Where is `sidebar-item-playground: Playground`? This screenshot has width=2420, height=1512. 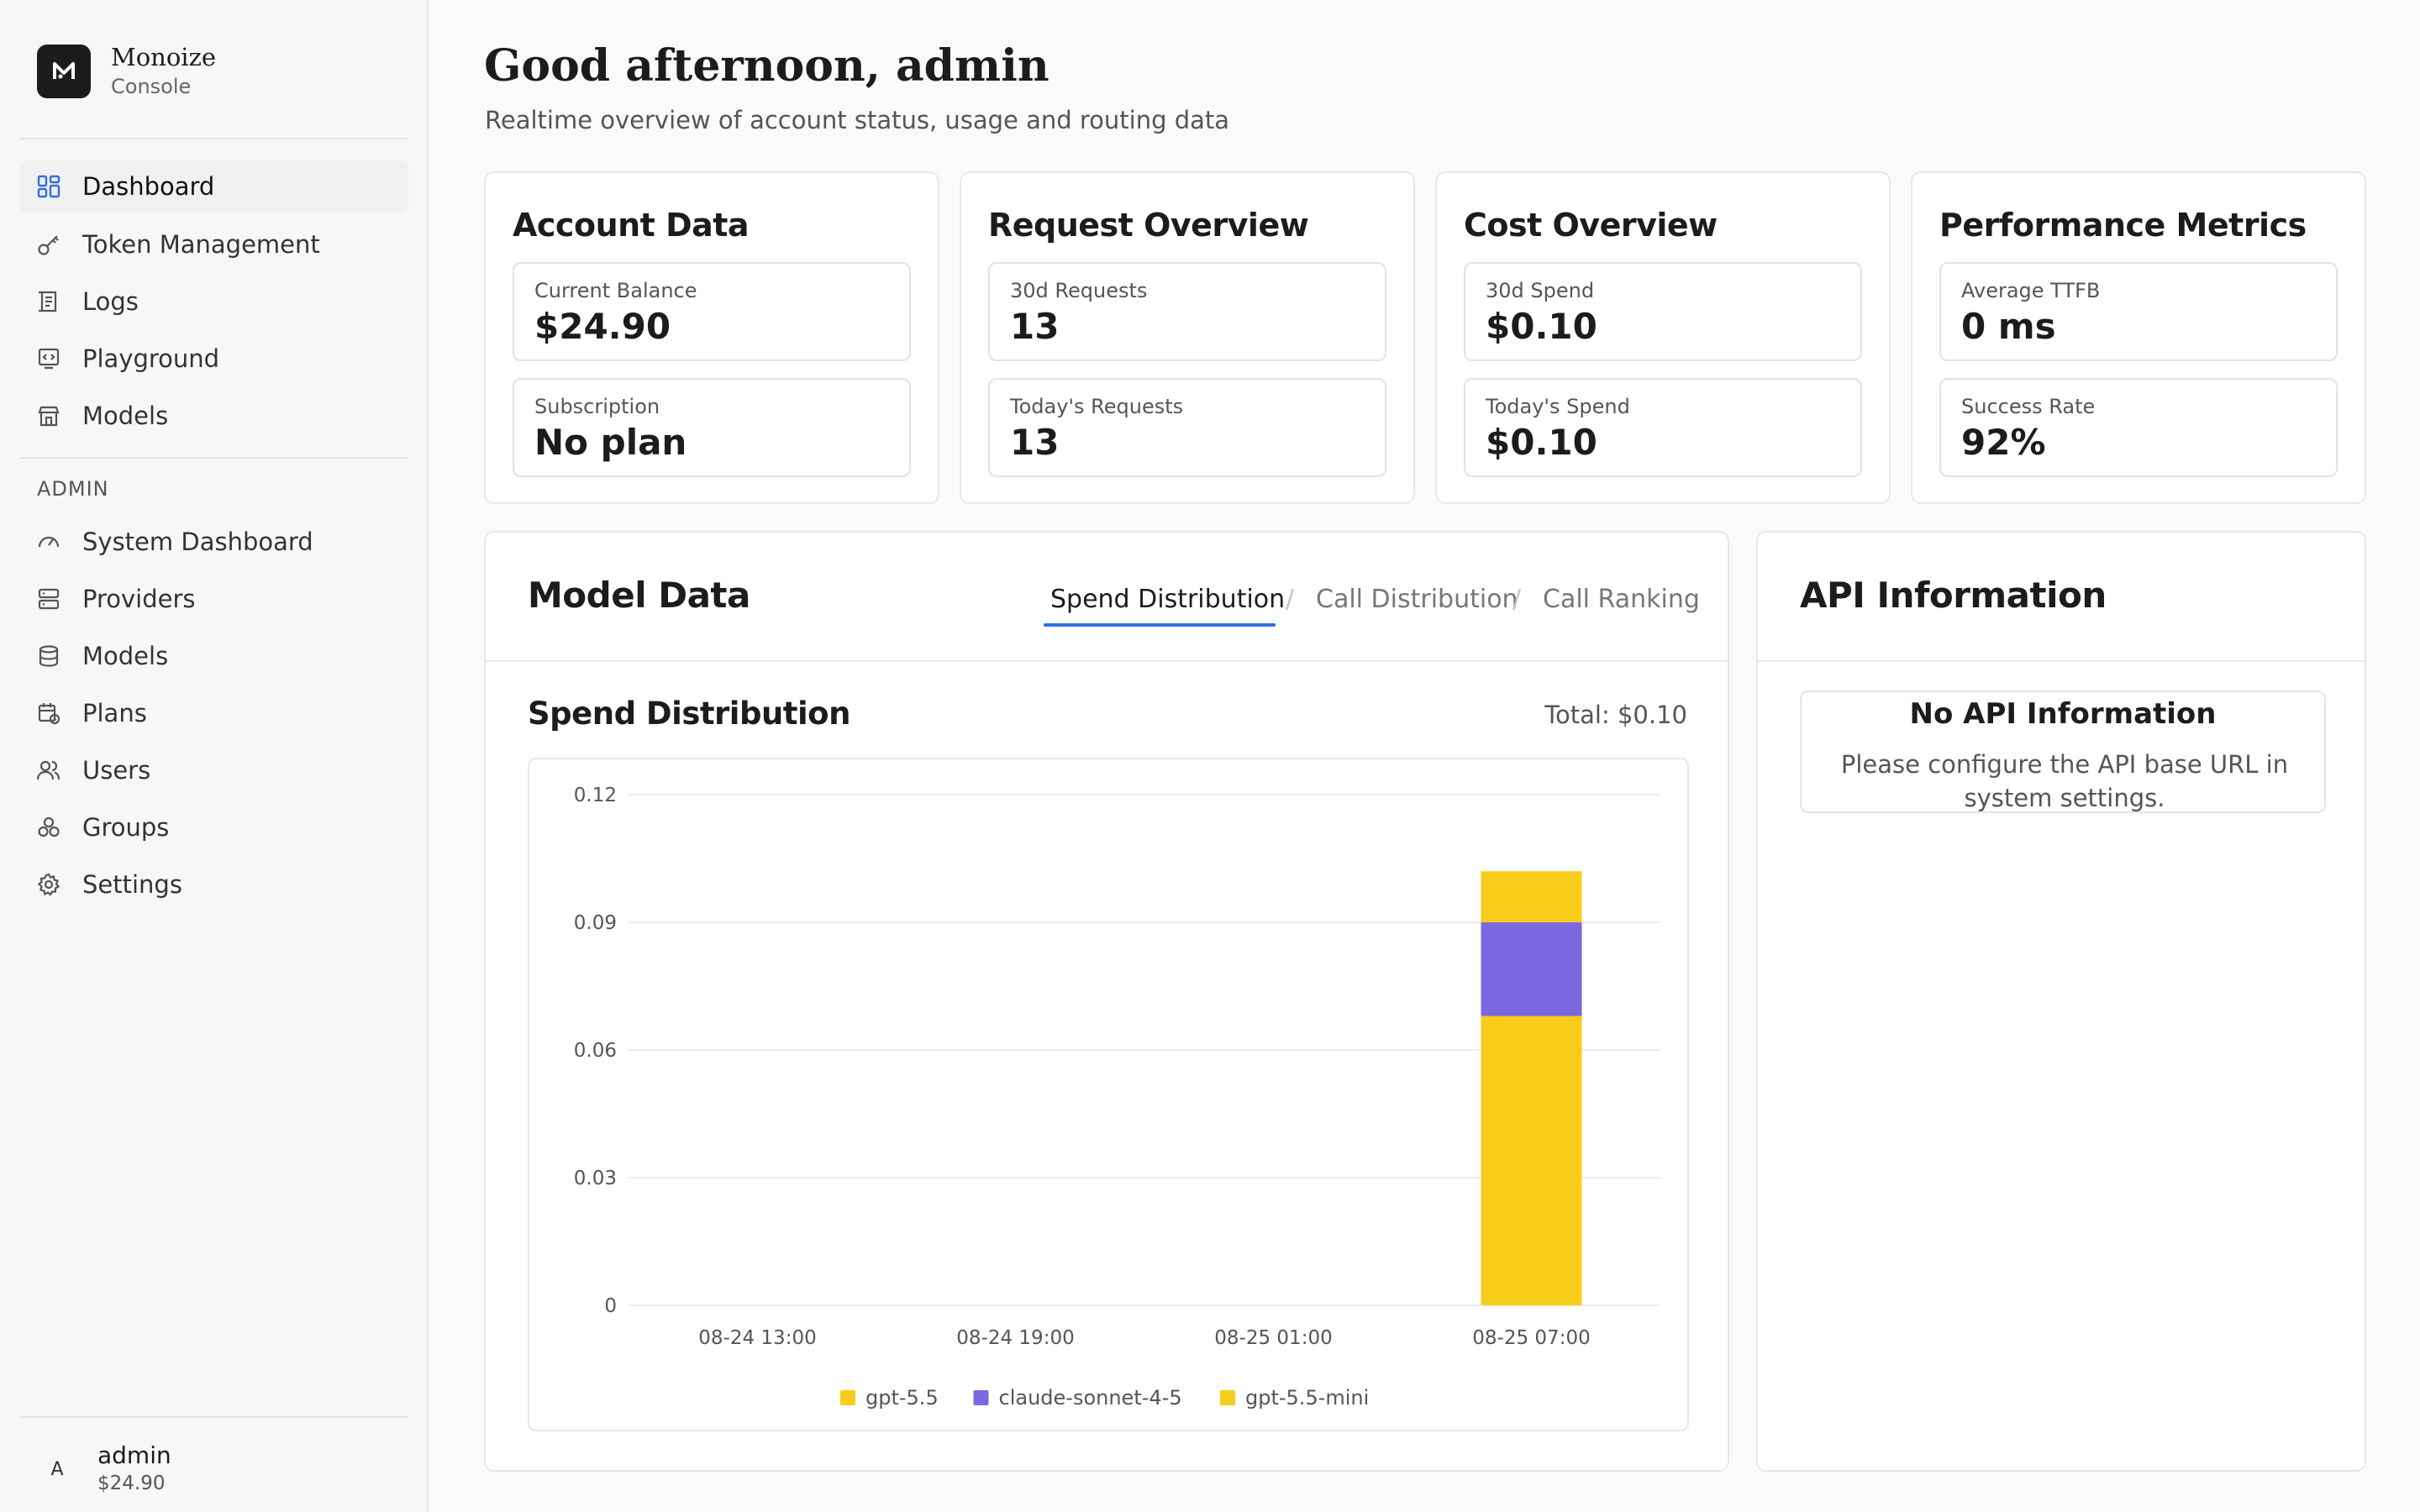
sidebar-item-playground: Playground is located at coordinates (214, 359).